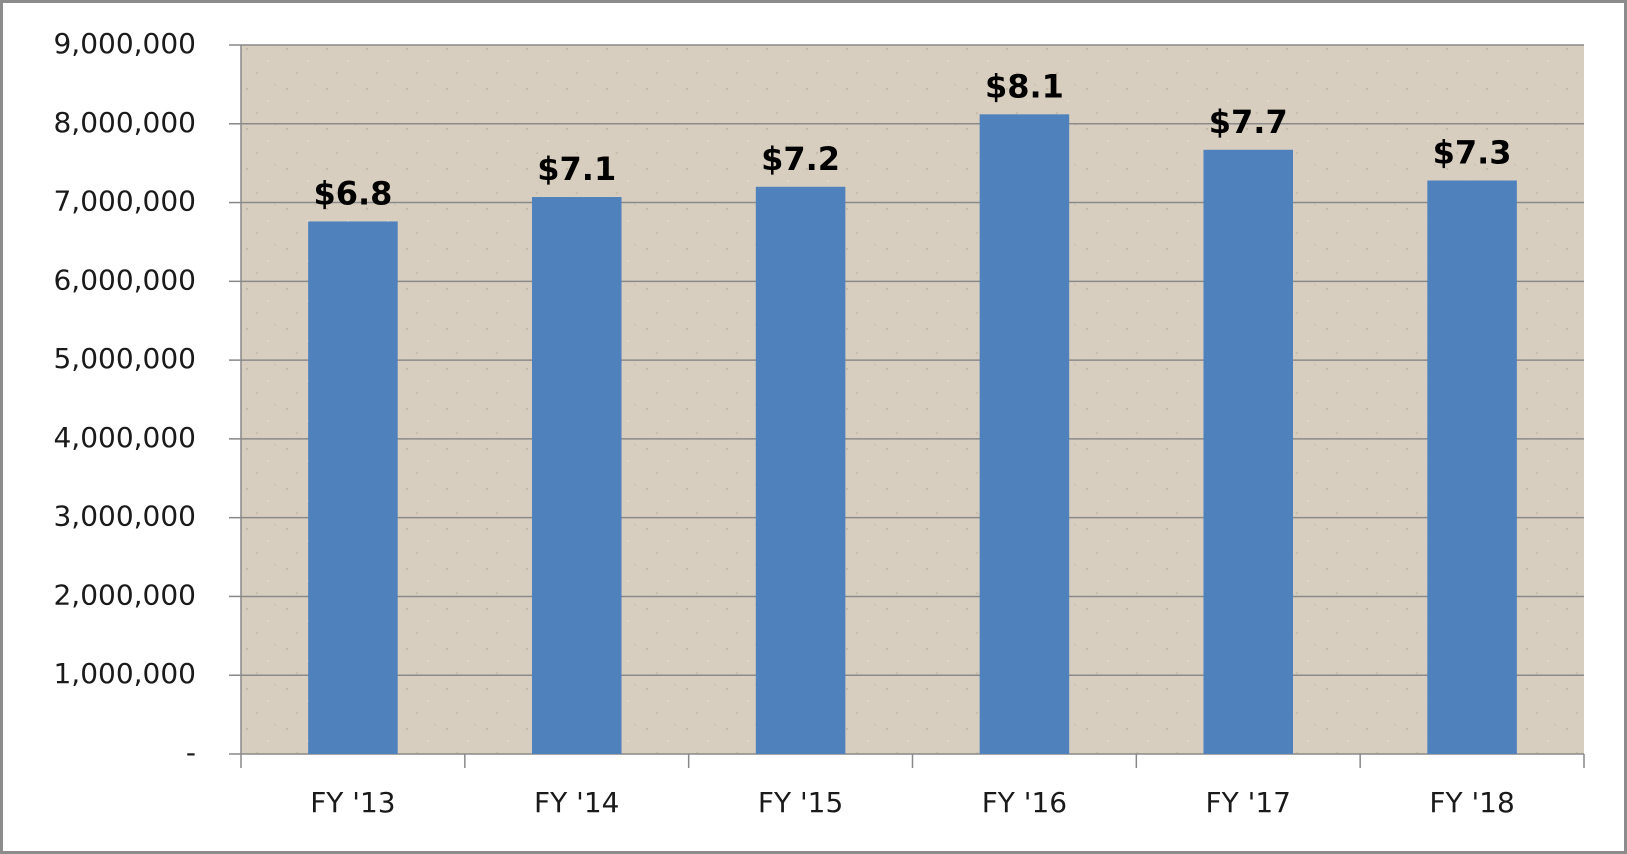 The width and height of the screenshot is (1627, 854). I want to click on y-tick-label: 8,000,000, so click(124, 122).